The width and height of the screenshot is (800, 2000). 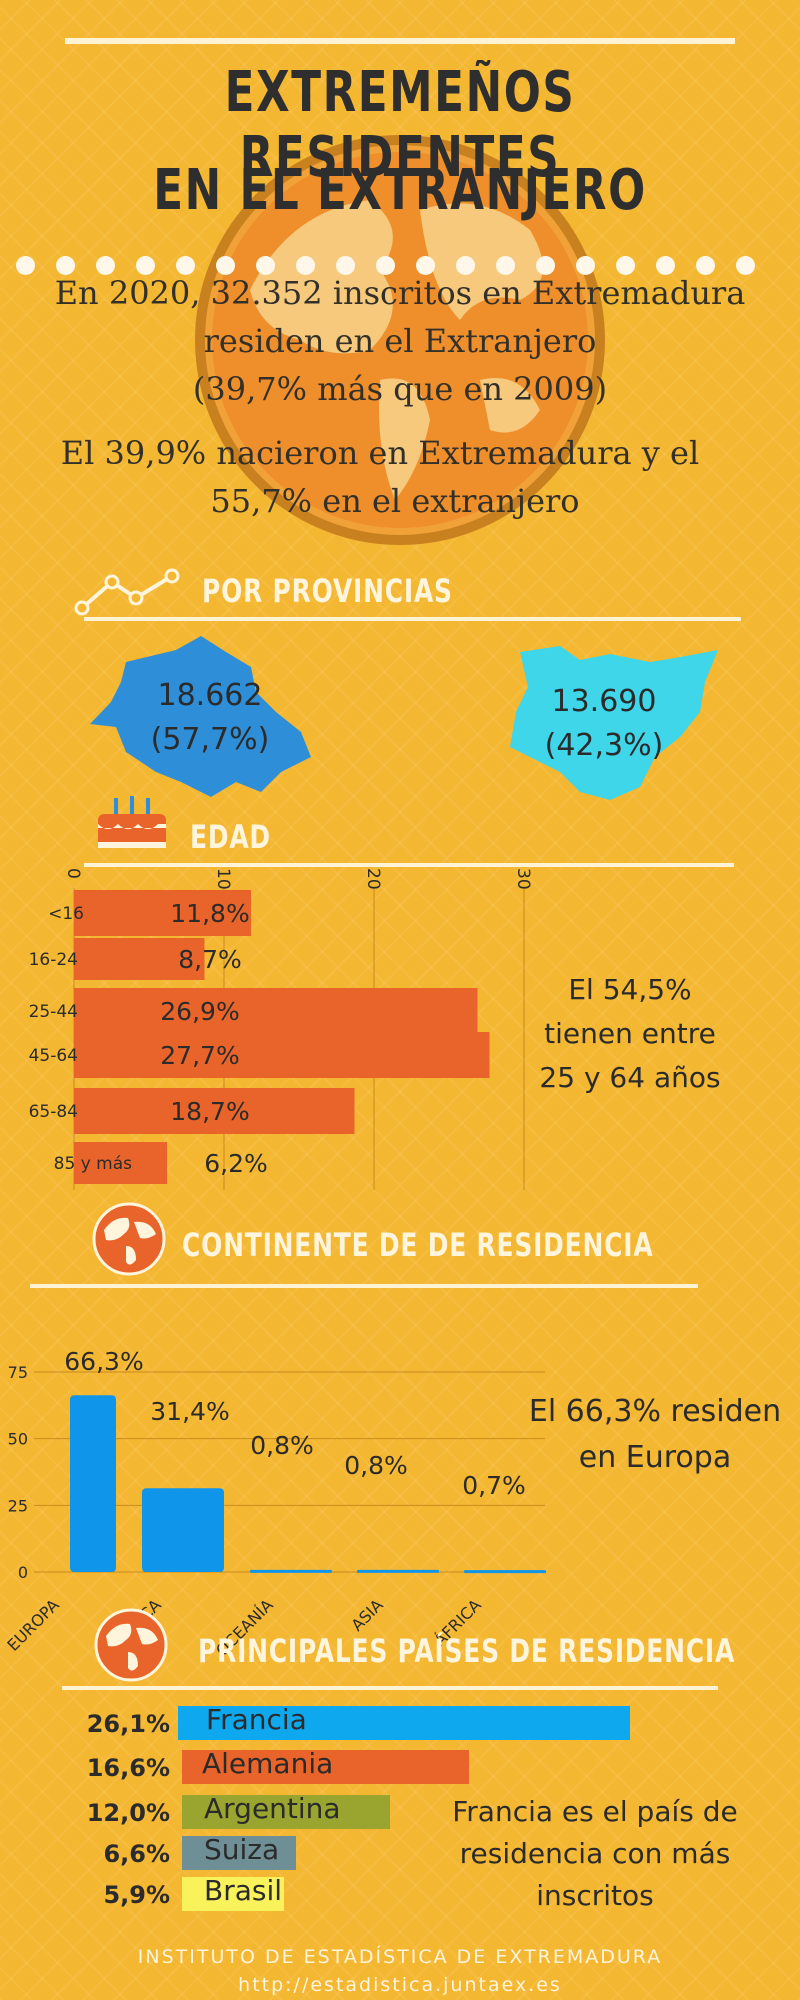 I want to click on continent-tick-label: 0, so click(x=23, y=1572).